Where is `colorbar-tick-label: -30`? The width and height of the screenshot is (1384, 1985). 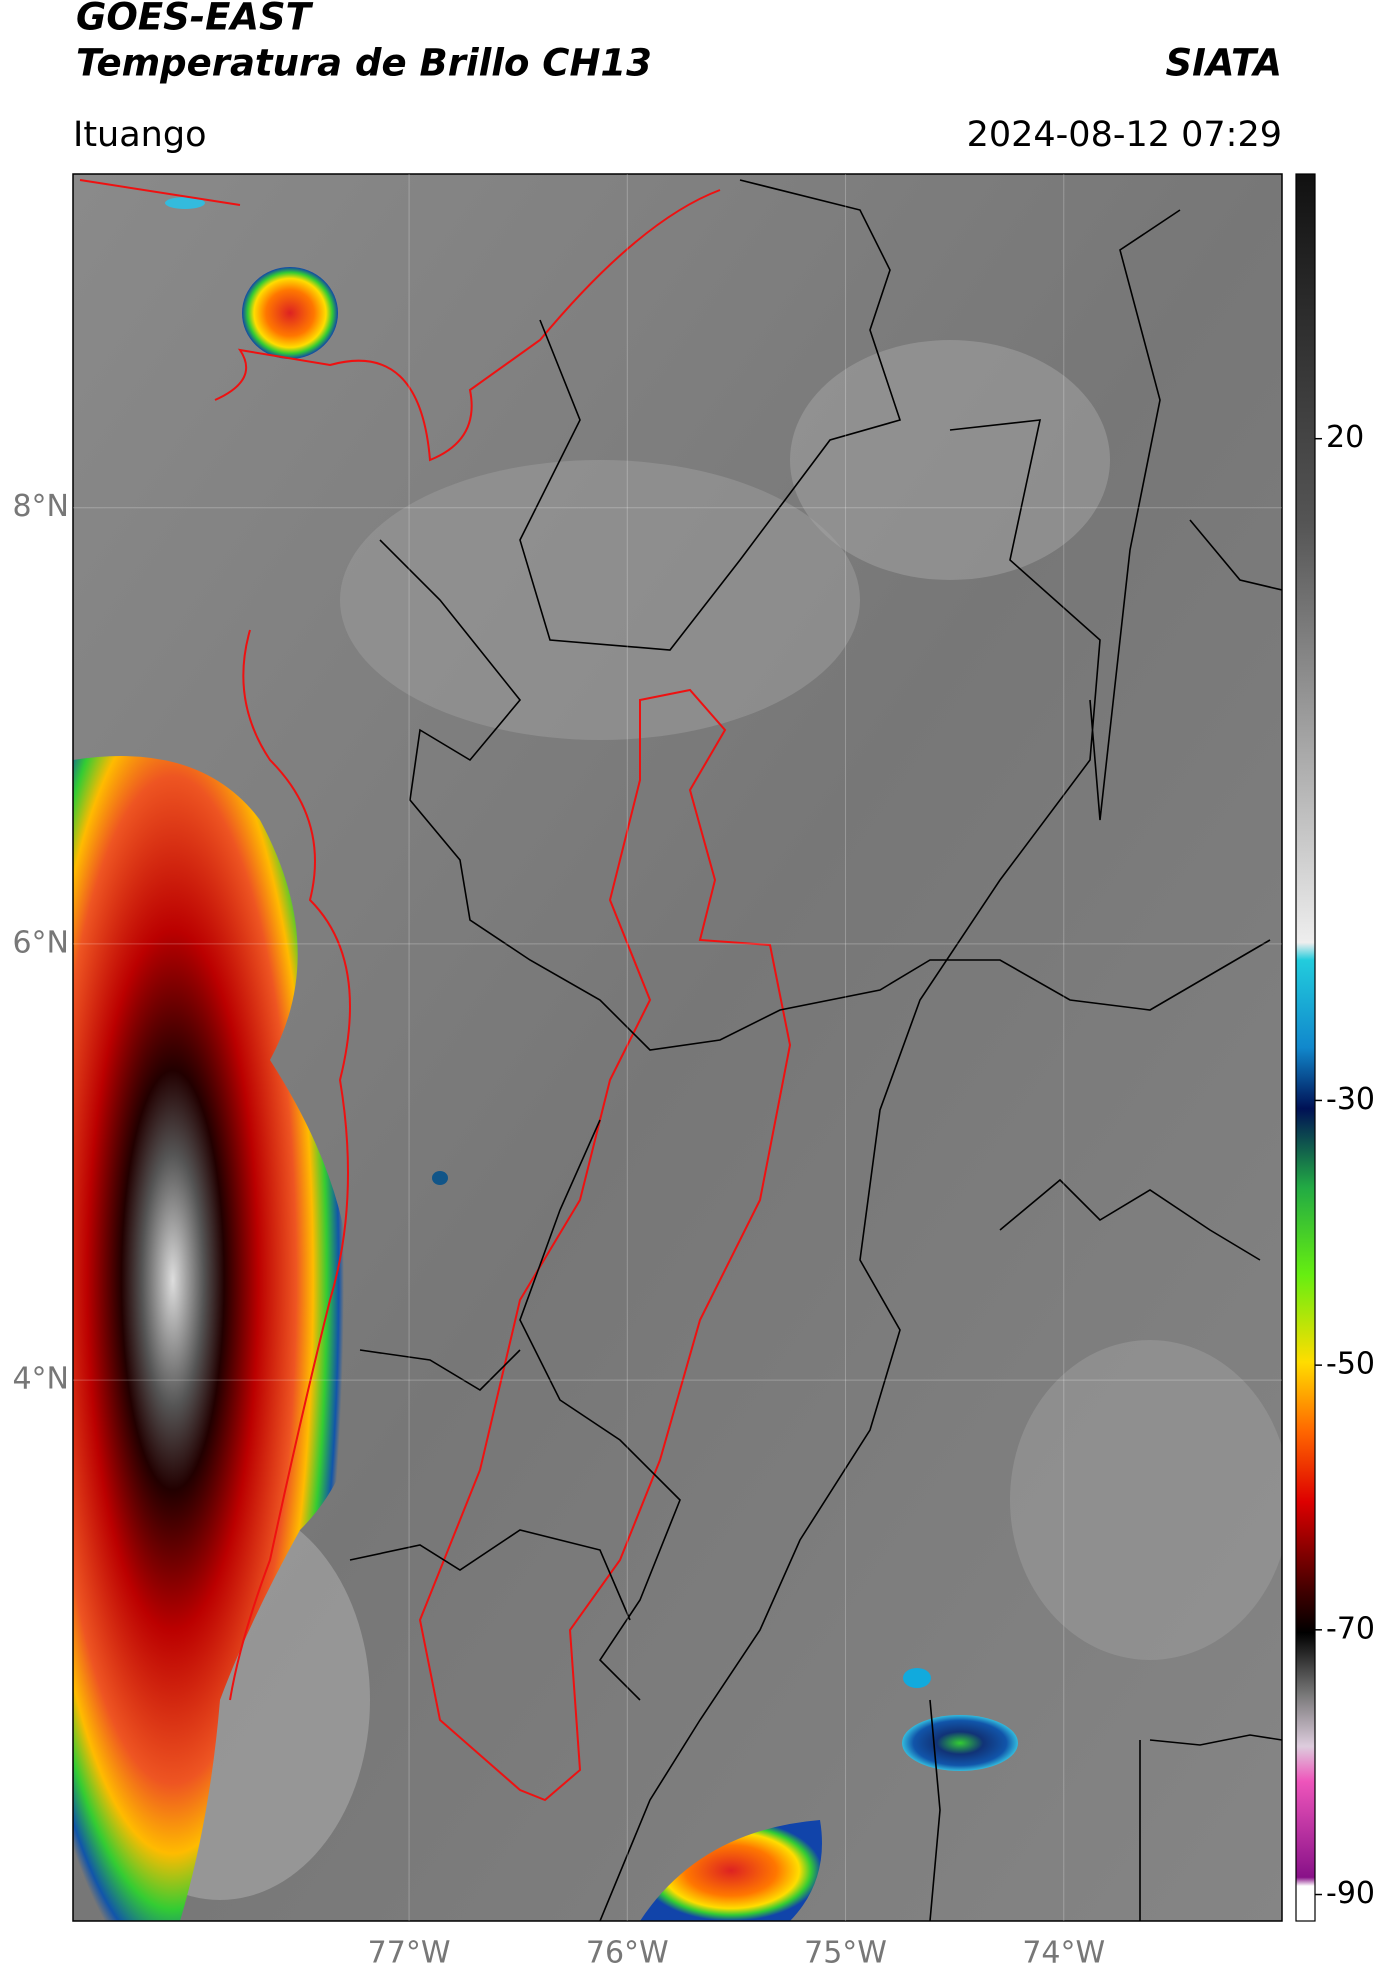 colorbar-tick-label: -30 is located at coordinates (1350, 1099).